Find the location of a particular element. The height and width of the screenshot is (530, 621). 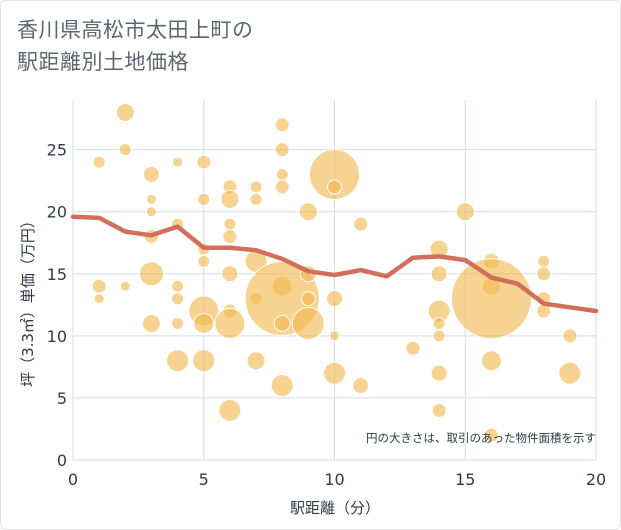

y-axis-title: 坪（3.3㎡）単価（万円） is located at coordinates (28, 300).